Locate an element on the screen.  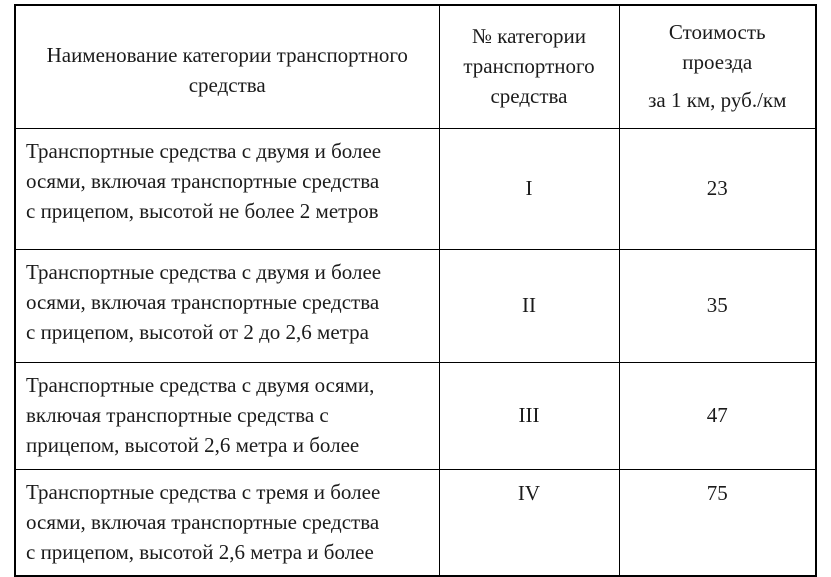
cell-cost-per-km: 75 is located at coordinates (717, 523).